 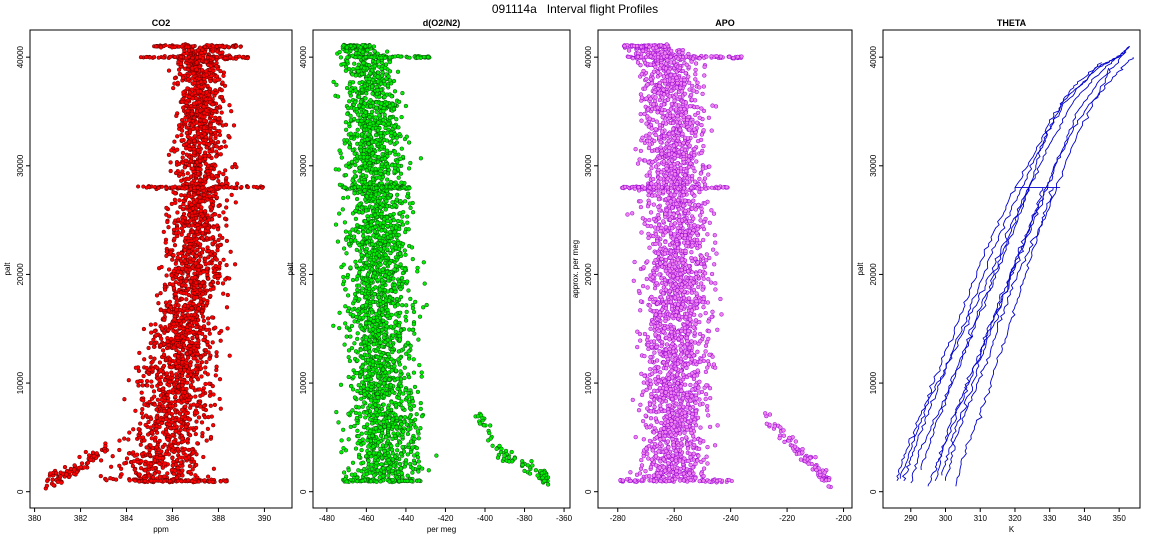 What do you see at coordinates (20, 274) in the screenshot?
I see `y-tick-label: 20000` at bounding box center [20, 274].